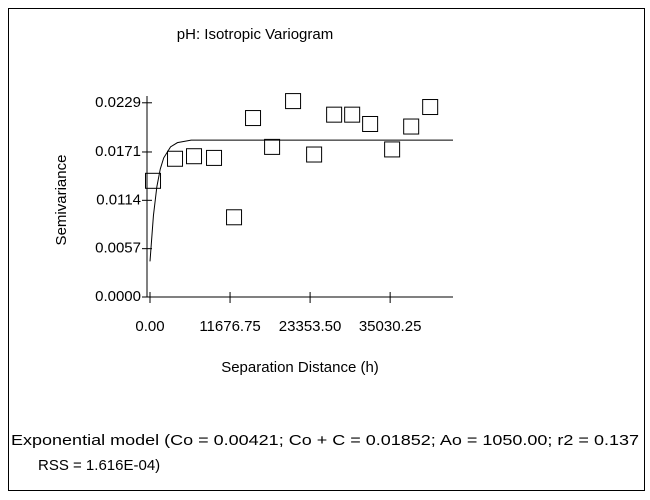 The width and height of the screenshot is (650, 500). What do you see at coordinates (300, 367) in the screenshot?
I see `x-axis-label: Separation Distance (h)` at bounding box center [300, 367].